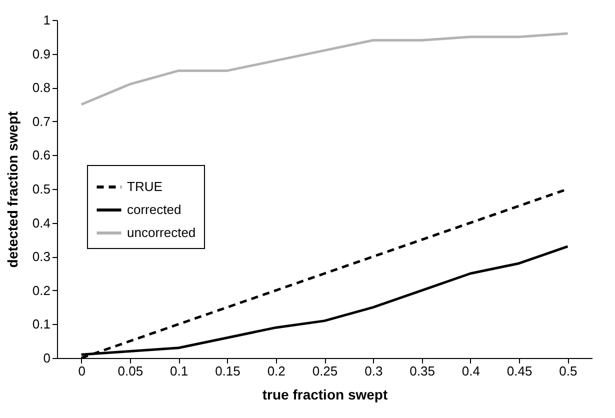 The image size is (615, 418). What do you see at coordinates (41, 222) in the screenshot?
I see `y-tick-label: 0.4` at bounding box center [41, 222].